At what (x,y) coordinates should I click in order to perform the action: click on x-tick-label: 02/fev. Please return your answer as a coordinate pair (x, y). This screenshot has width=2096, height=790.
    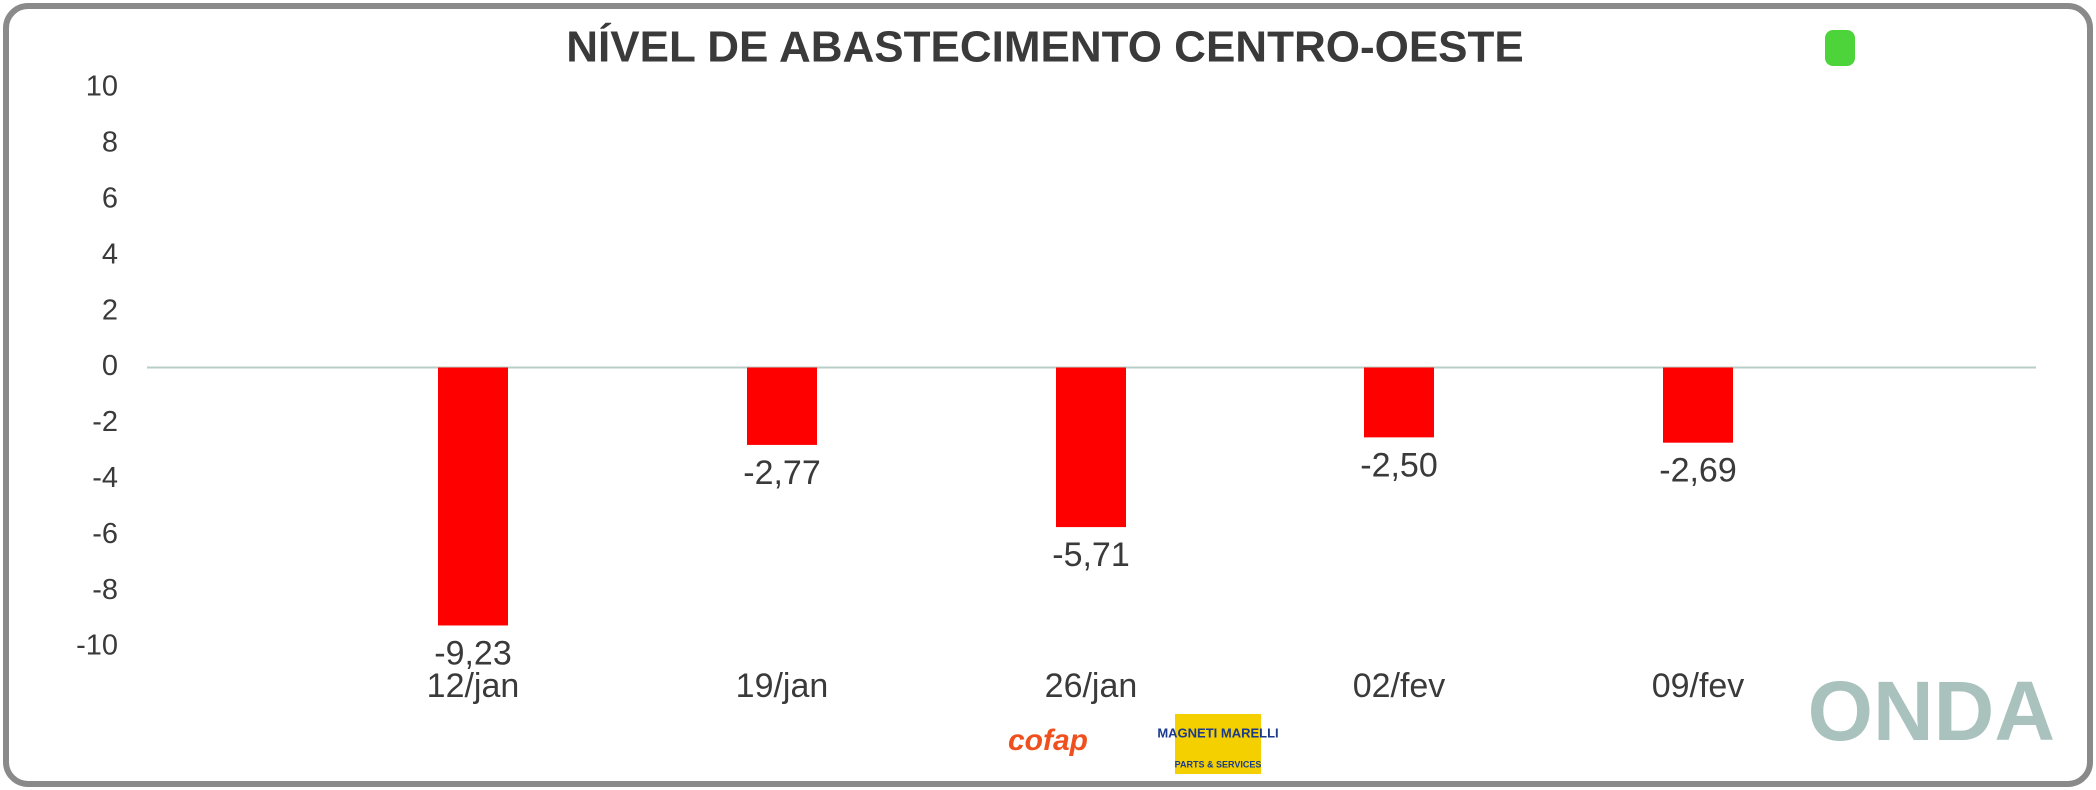
    Looking at the image, I should click on (1399, 686).